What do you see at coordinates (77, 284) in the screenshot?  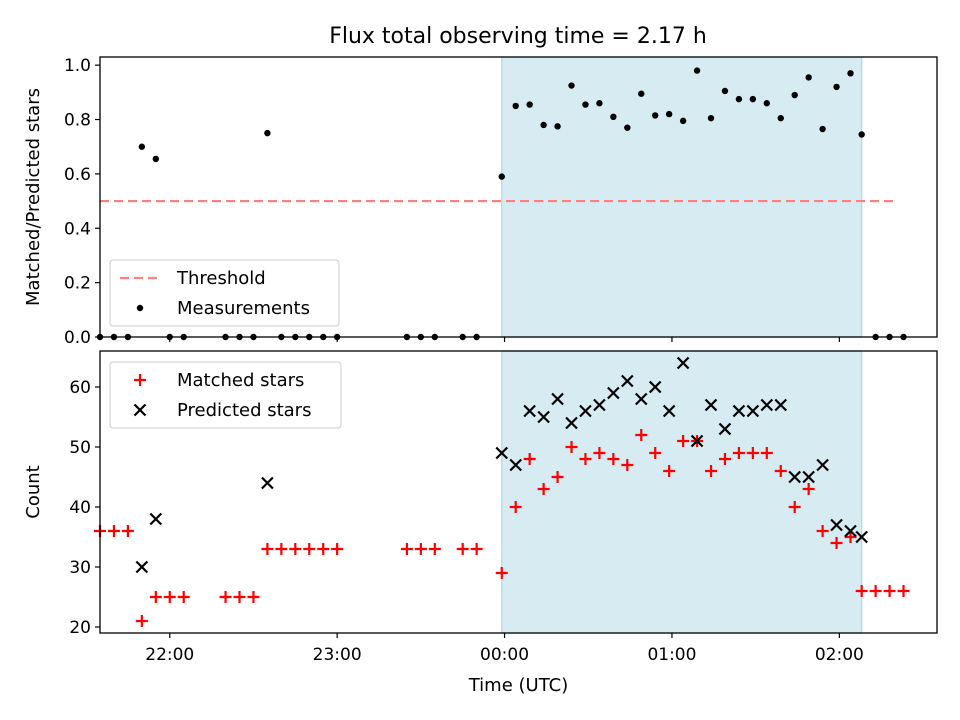 I see `y-tick-label: 0.2` at bounding box center [77, 284].